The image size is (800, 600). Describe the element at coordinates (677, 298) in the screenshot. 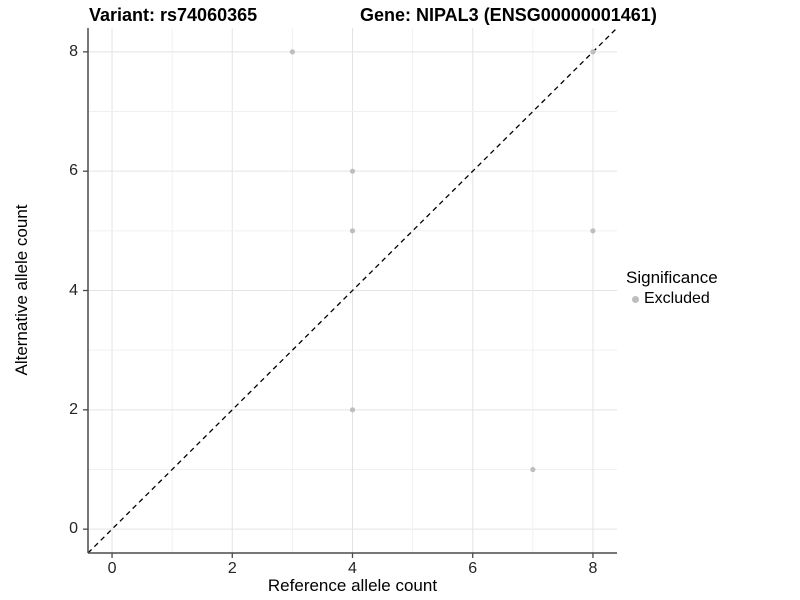

I see `legend-item-label: Excluded` at that location.